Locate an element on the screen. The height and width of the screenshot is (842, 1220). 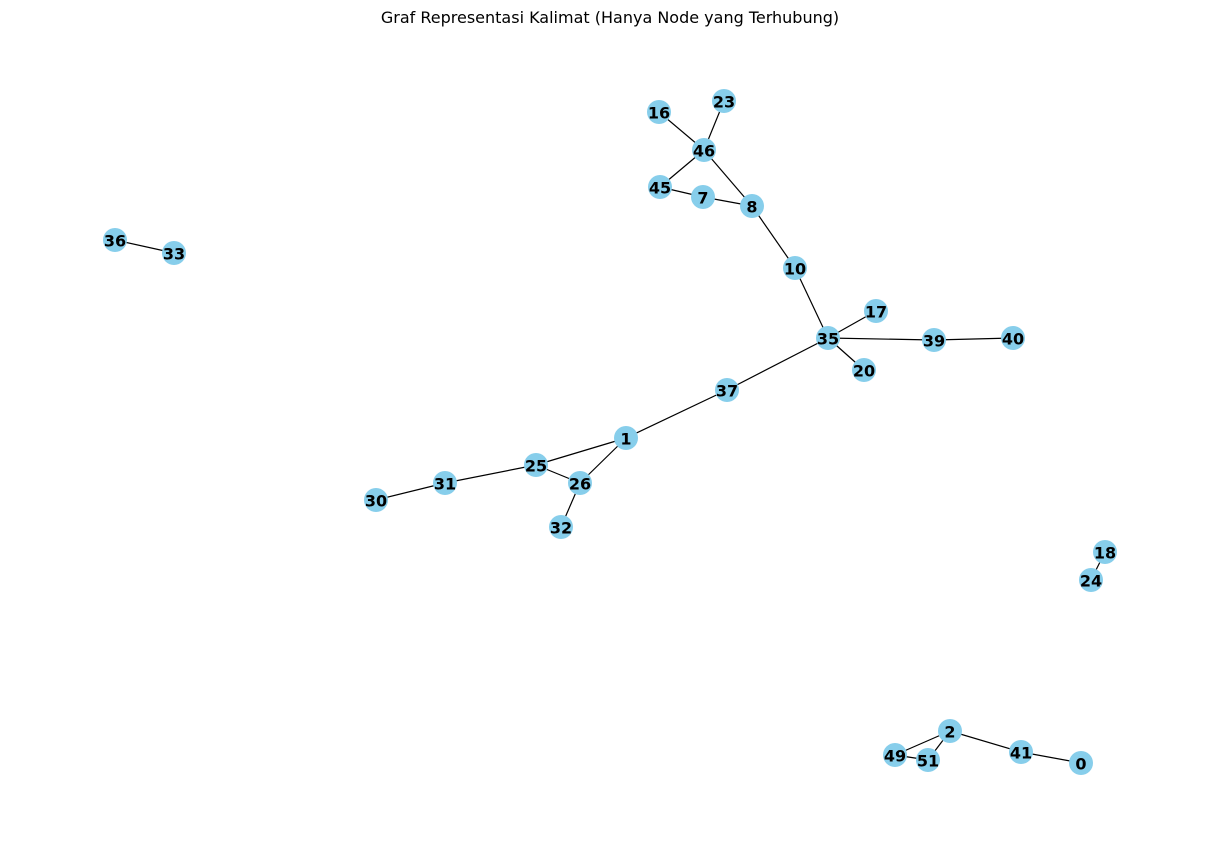
node-label: 8 is located at coordinates (751, 207).